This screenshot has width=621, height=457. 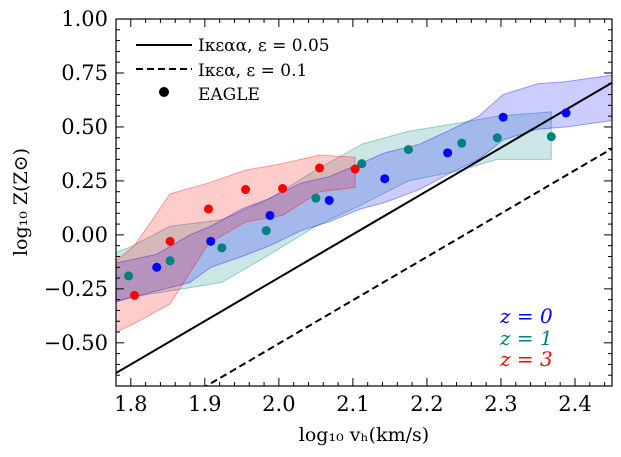 I want to click on legend-marker-swatch, so click(x=164, y=92).